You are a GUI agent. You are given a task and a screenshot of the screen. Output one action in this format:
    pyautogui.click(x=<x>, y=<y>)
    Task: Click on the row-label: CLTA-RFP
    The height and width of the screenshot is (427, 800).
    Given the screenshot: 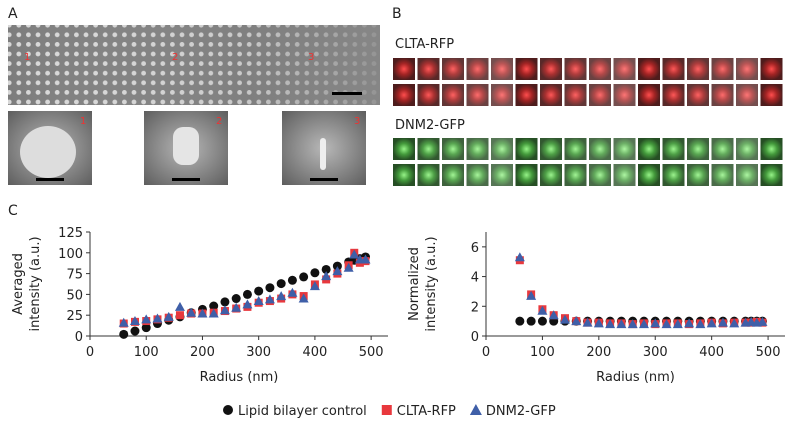 What is the action you would take?
    pyautogui.click(x=424, y=44)
    